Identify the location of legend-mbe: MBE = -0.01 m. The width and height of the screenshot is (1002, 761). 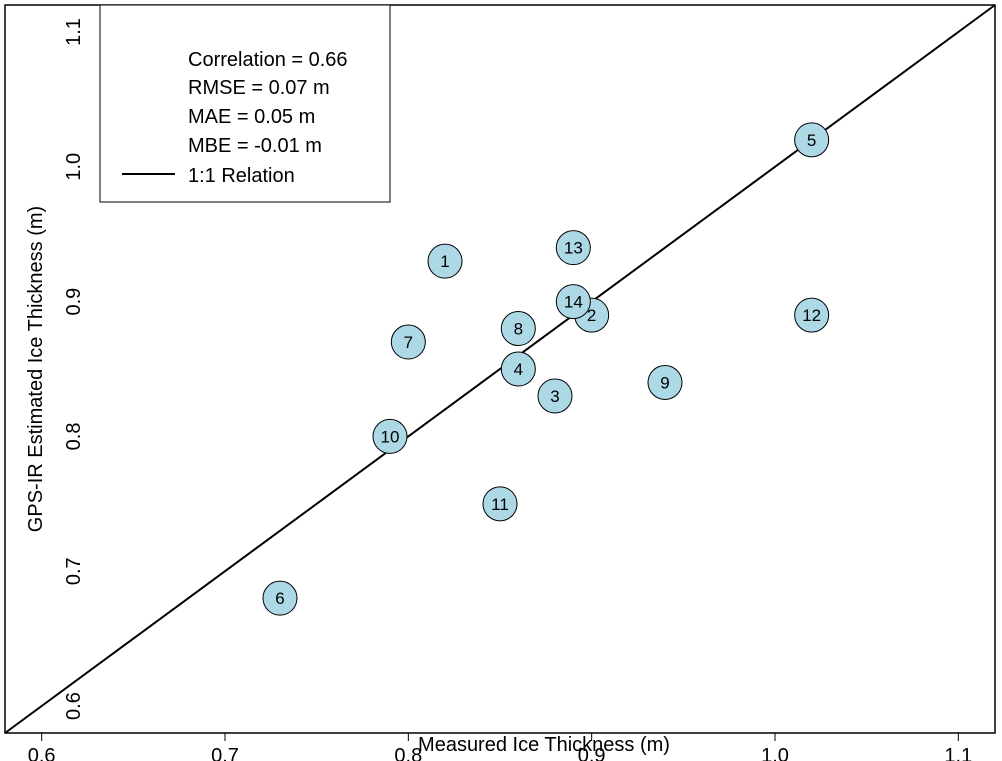
(255, 146).